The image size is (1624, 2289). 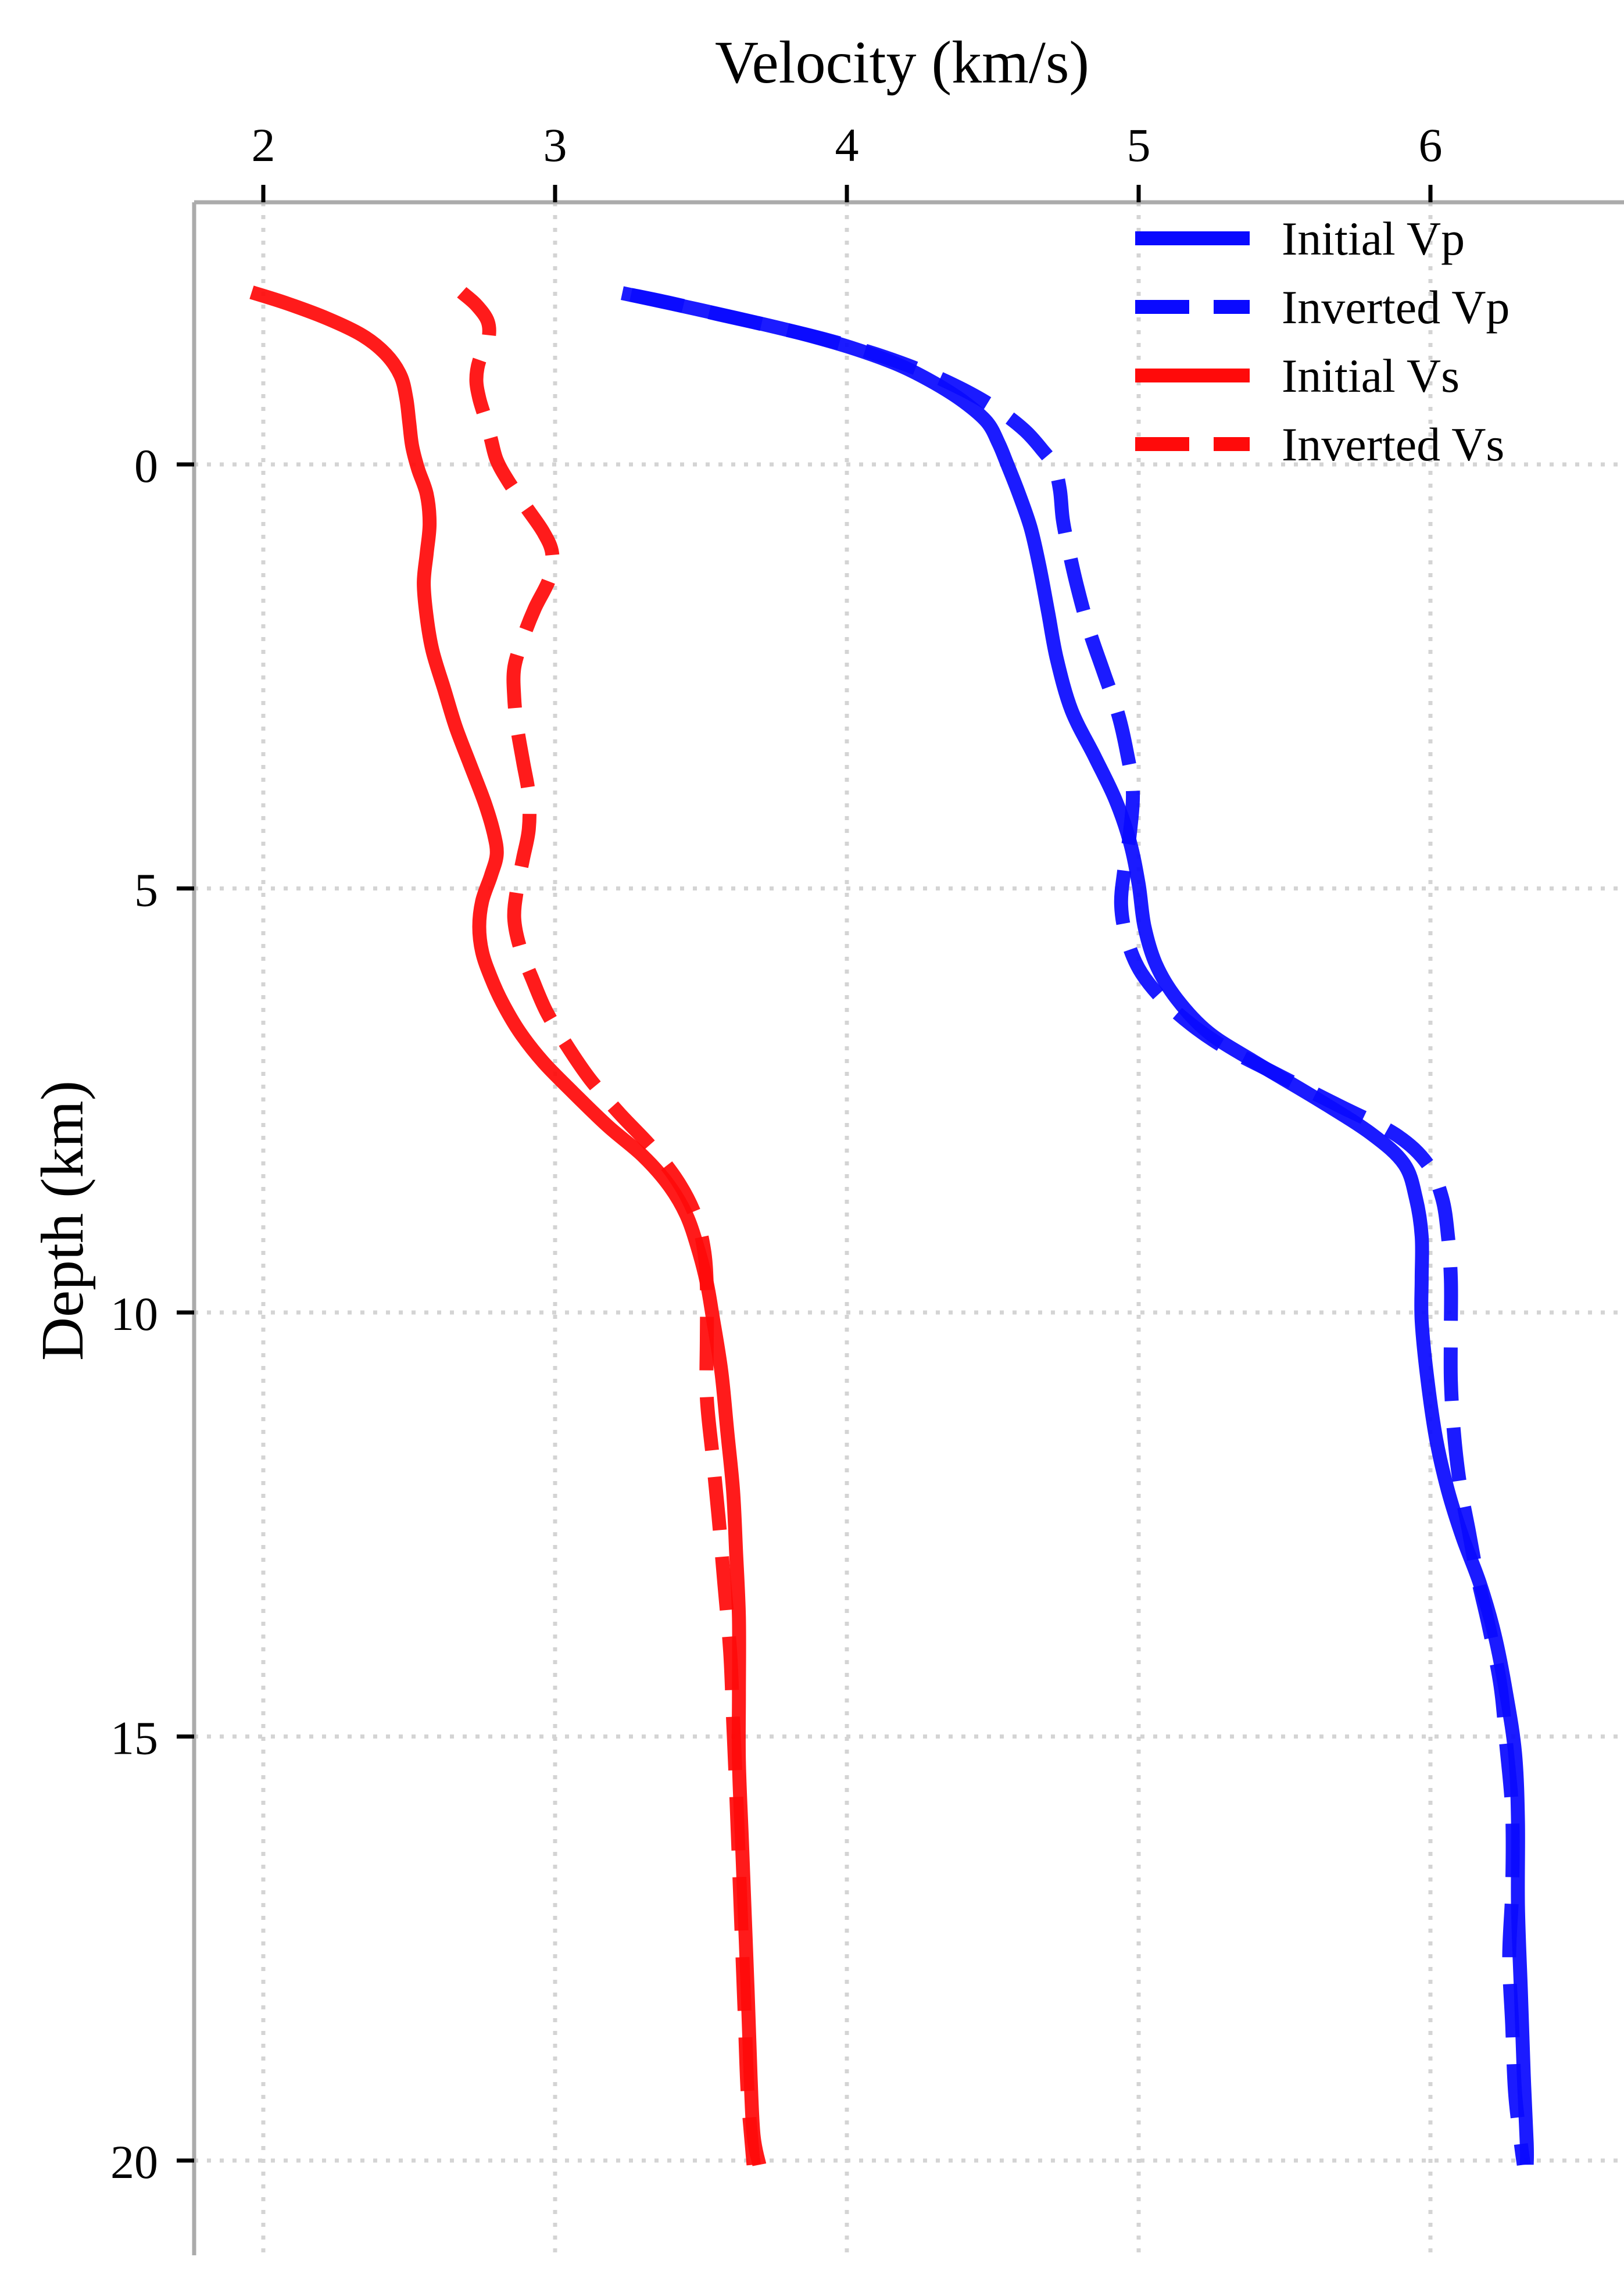 I want to click on y-tick-label-0: 0, so click(x=146, y=465).